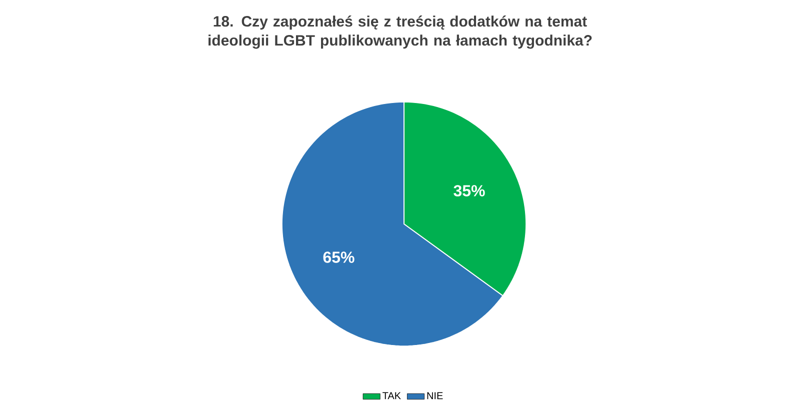 This screenshot has width=800, height=420. I want to click on chart-title: 18. Czy zapoznałeś się z treścią dodatków na temat ideologii LGBT publikowanych na łamach tygodnika?, so click(400, 32).